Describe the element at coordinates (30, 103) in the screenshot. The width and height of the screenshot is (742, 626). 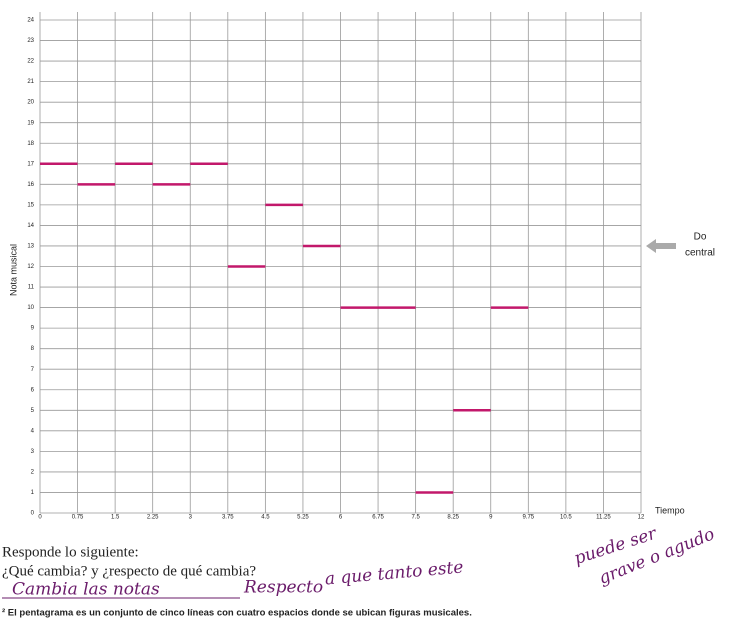
I see `y-tick-label: 20` at that location.